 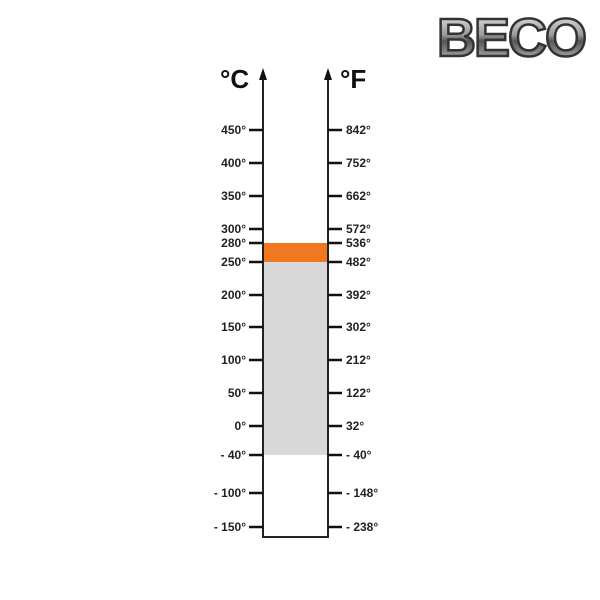 I want to click on celsius-tick-label: 0°, so click(x=241, y=426).